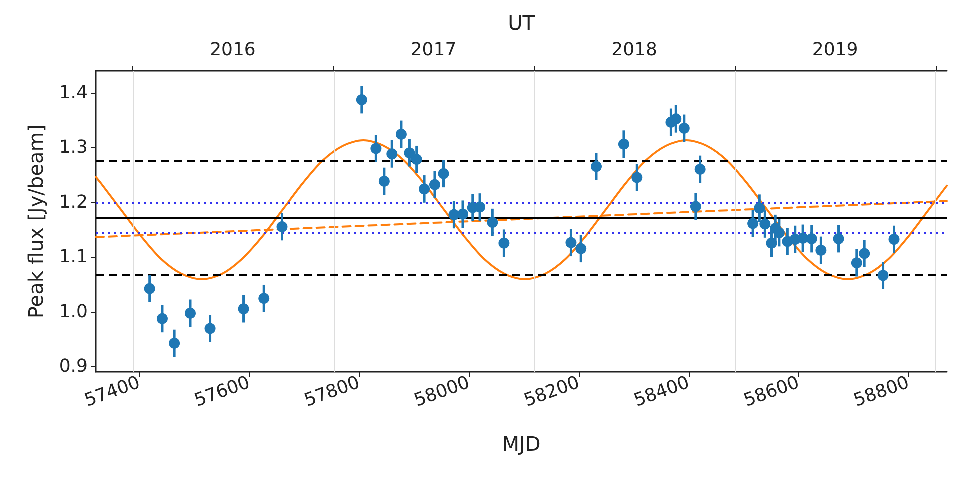 The width and height of the screenshot is (961, 480). I want to click on x-tick-label: 58400, so click(661, 392).